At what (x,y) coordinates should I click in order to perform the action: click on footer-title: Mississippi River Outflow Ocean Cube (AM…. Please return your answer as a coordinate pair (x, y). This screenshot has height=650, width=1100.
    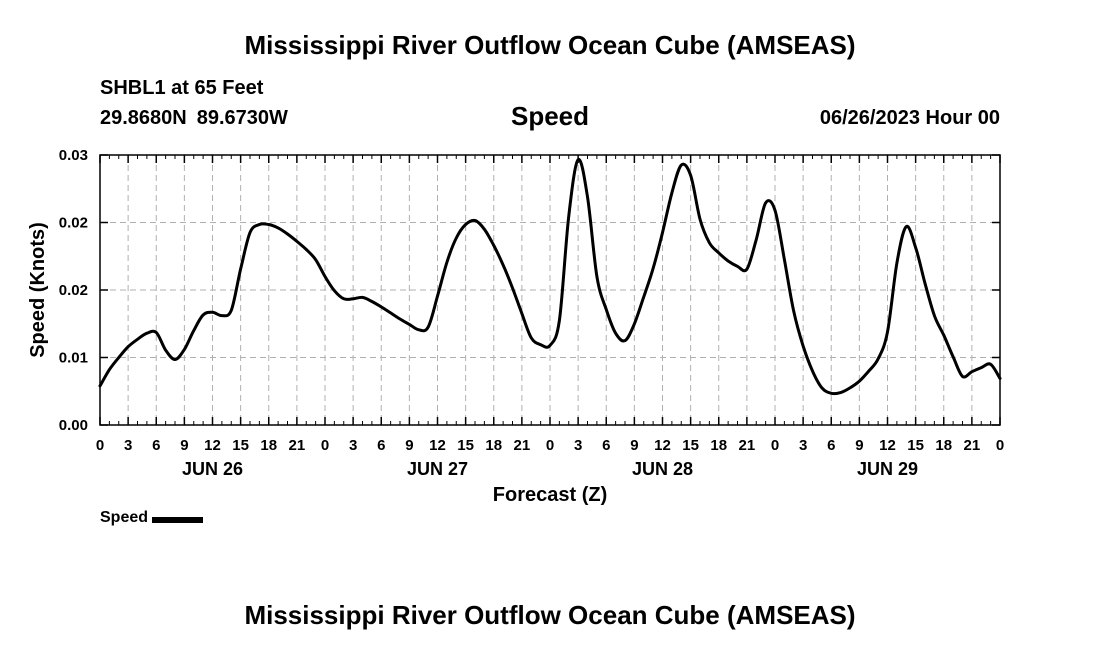
    Looking at the image, I should click on (550, 615).